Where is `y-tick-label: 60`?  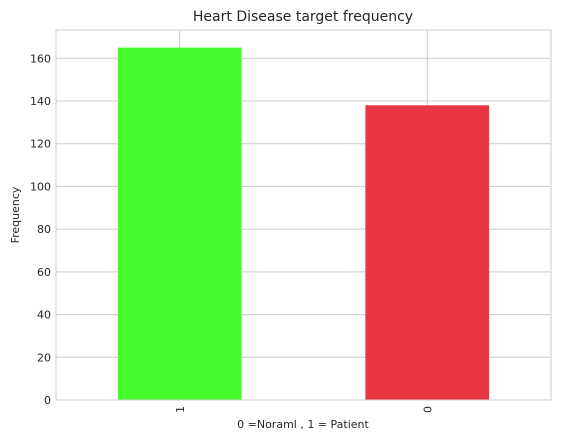 y-tick-label: 60 is located at coordinates (44, 272).